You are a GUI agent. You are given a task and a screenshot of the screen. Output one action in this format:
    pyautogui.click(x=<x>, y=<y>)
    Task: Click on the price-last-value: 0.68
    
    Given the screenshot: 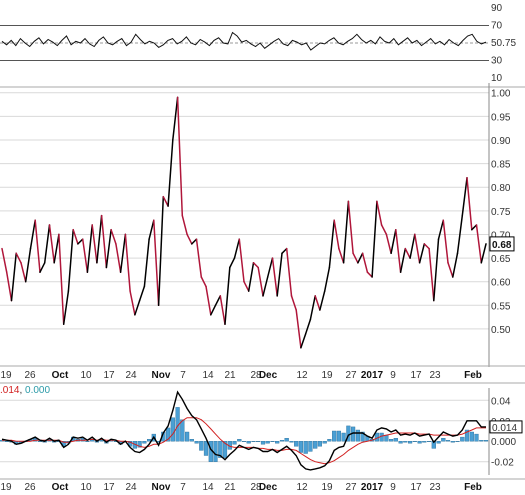 What is the action you would take?
    pyautogui.click(x=502, y=245)
    